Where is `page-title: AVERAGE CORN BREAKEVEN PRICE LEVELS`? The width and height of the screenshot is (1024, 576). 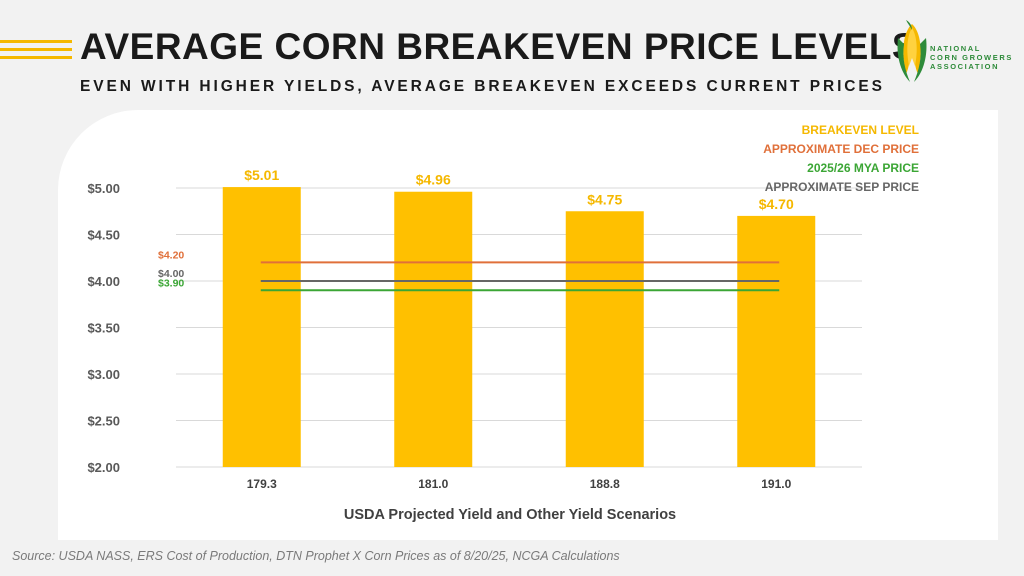 page-title: AVERAGE CORN BREAKEVEN PRICE LEVELS is located at coordinates (499, 46).